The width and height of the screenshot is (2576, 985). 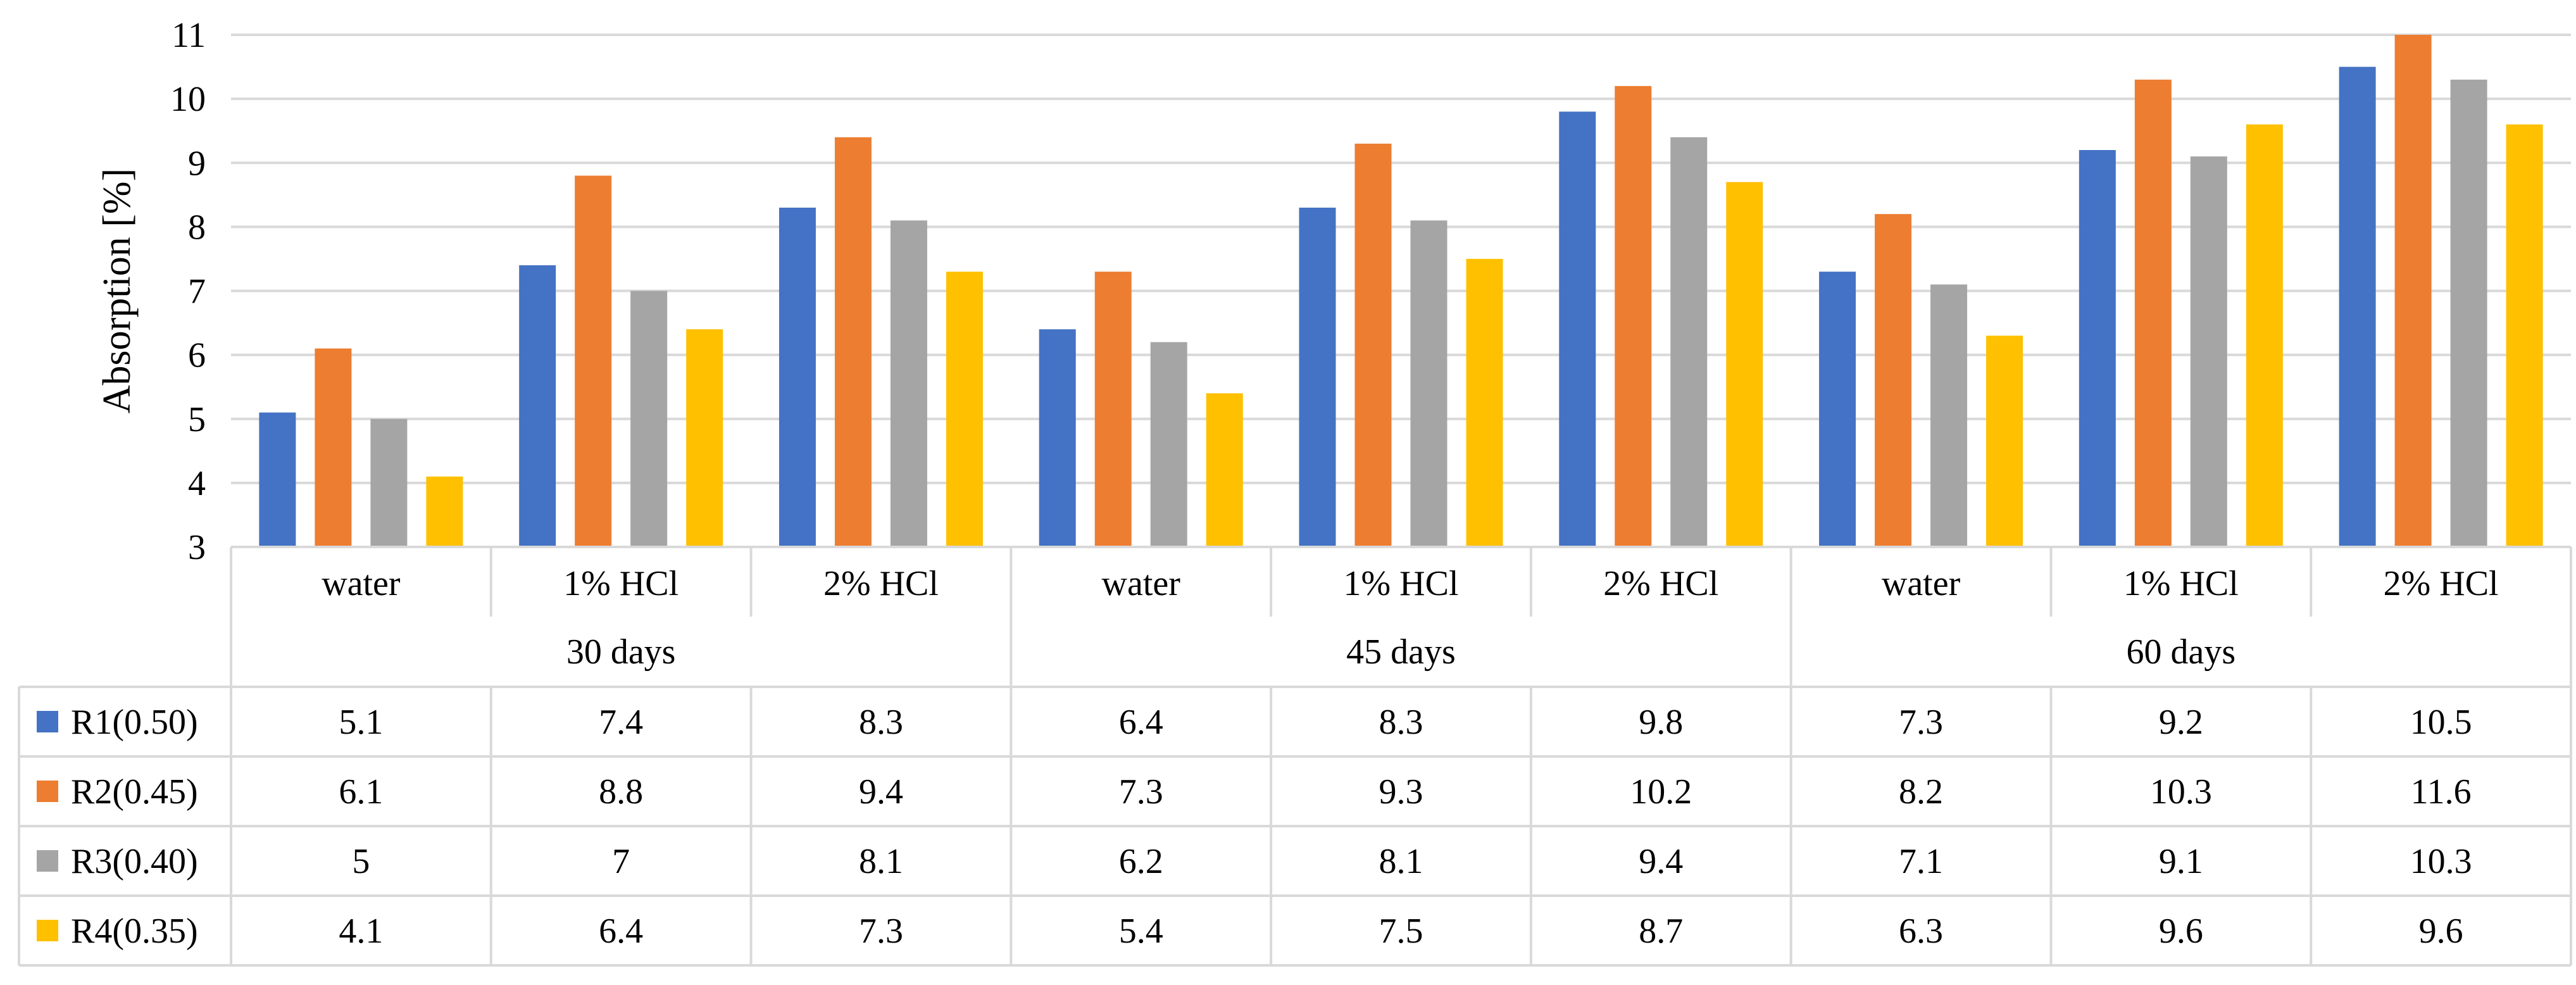 What do you see at coordinates (621, 792) in the screenshot?
I see `data-label: 8.8` at bounding box center [621, 792].